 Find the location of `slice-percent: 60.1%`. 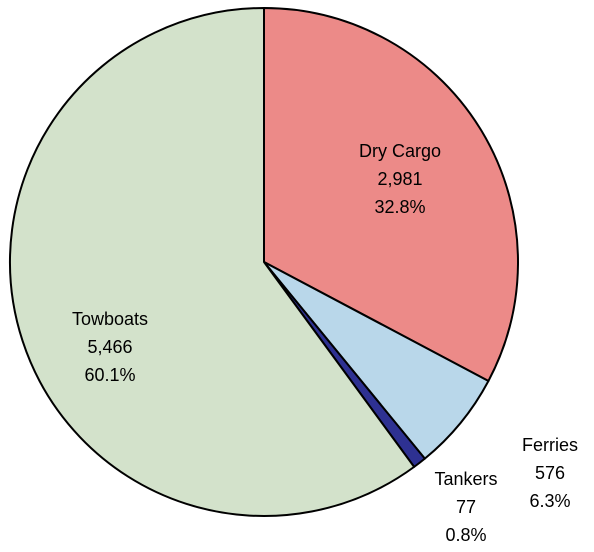

slice-percent: 60.1% is located at coordinates (109, 375).